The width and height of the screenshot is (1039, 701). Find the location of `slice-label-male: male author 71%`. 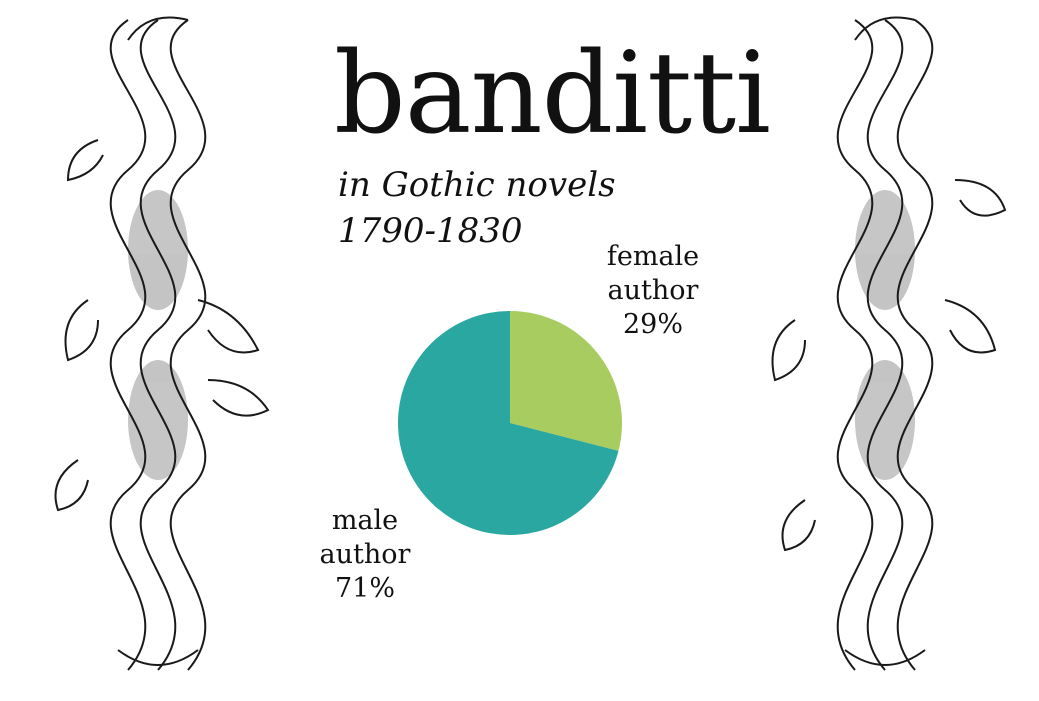

slice-label-male: male author 71% is located at coordinates (365, 555).